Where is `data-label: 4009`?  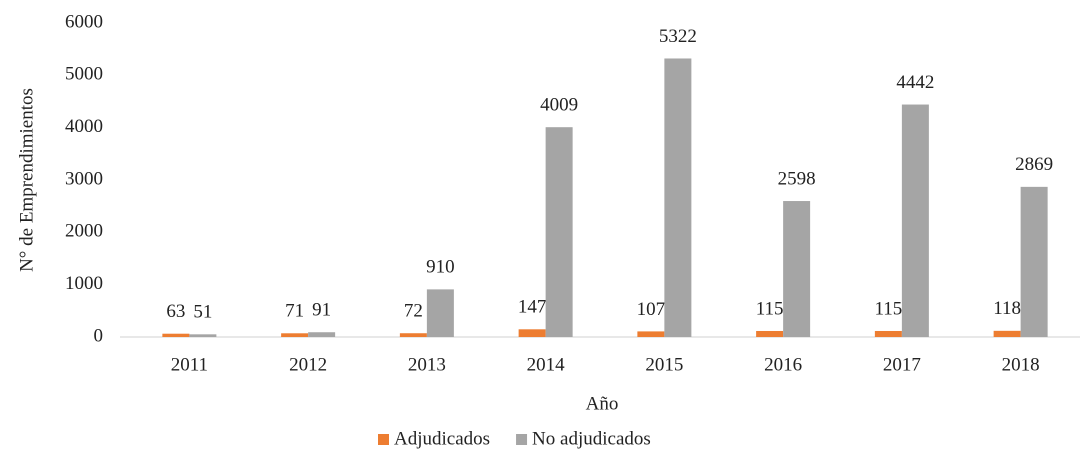 data-label: 4009 is located at coordinates (559, 105).